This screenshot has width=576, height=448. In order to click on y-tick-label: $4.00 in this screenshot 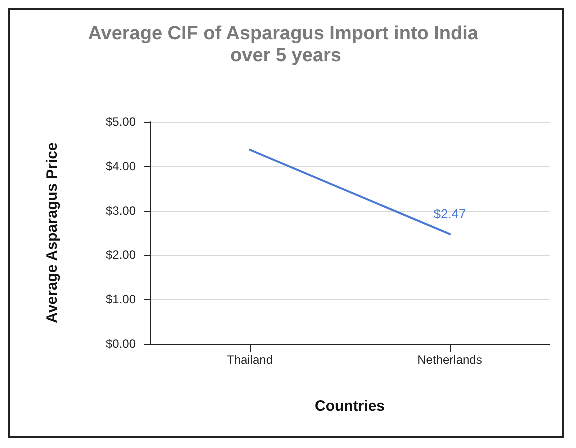, I will do `click(121, 166)`.